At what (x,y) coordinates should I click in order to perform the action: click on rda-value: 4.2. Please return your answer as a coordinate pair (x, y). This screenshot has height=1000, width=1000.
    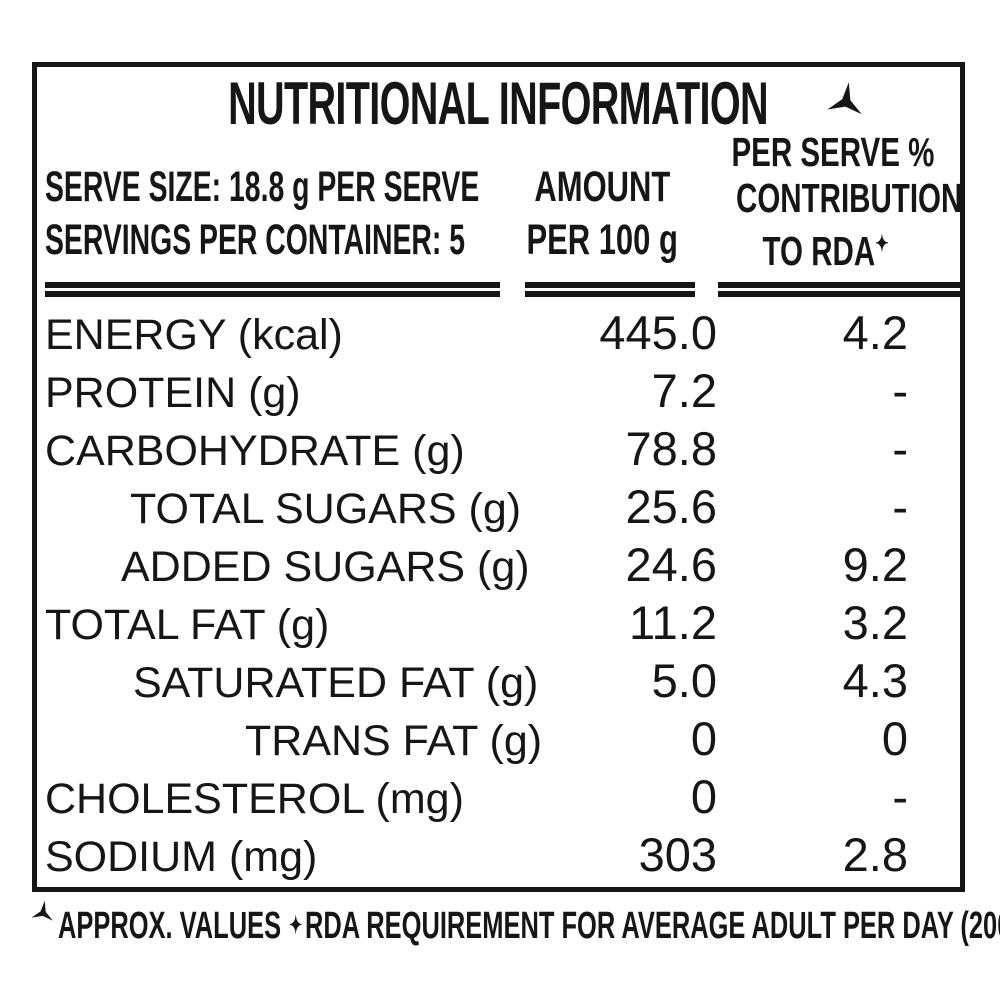
    Looking at the image, I should click on (875, 332).